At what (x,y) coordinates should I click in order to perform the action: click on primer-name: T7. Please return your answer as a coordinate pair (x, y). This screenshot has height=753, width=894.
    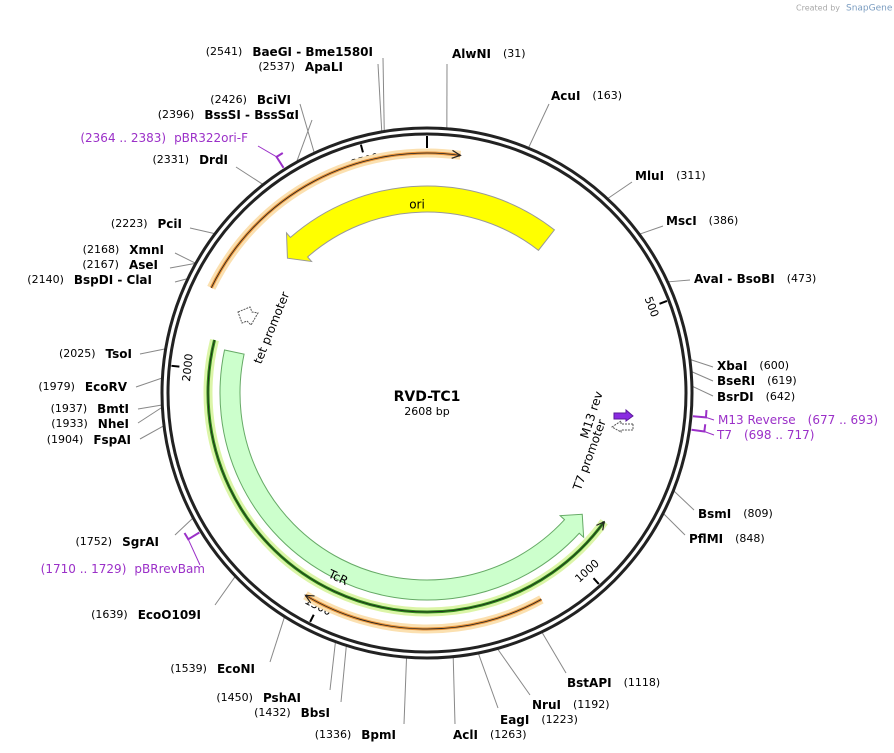
    Looking at the image, I should click on (724, 435).